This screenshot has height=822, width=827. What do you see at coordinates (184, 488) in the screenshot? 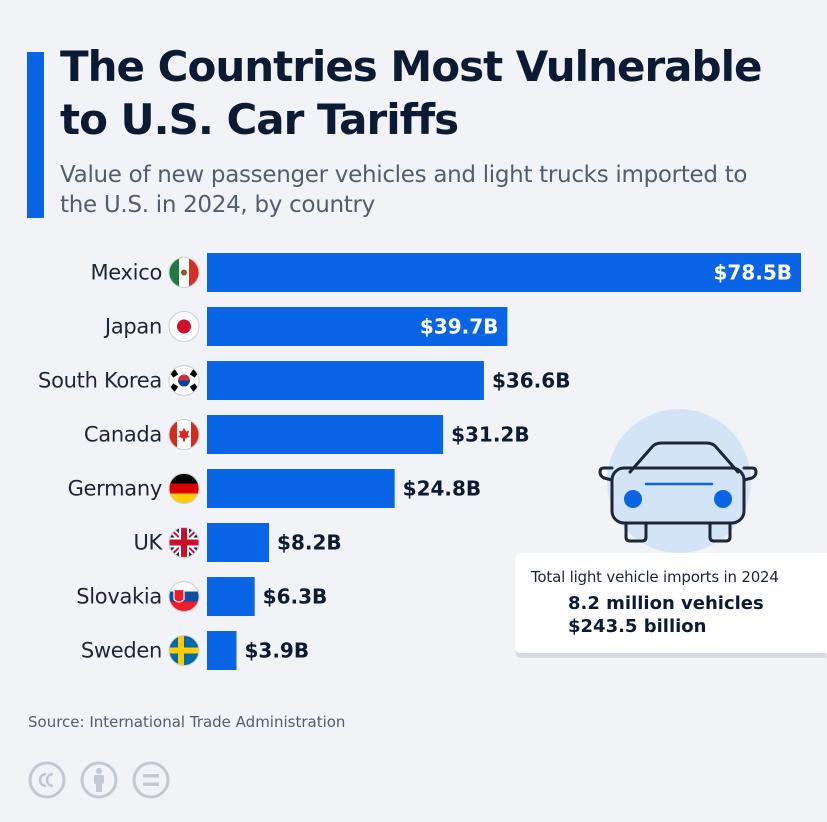
I see `flag-germany-icon` at bounding box center [184, 488].